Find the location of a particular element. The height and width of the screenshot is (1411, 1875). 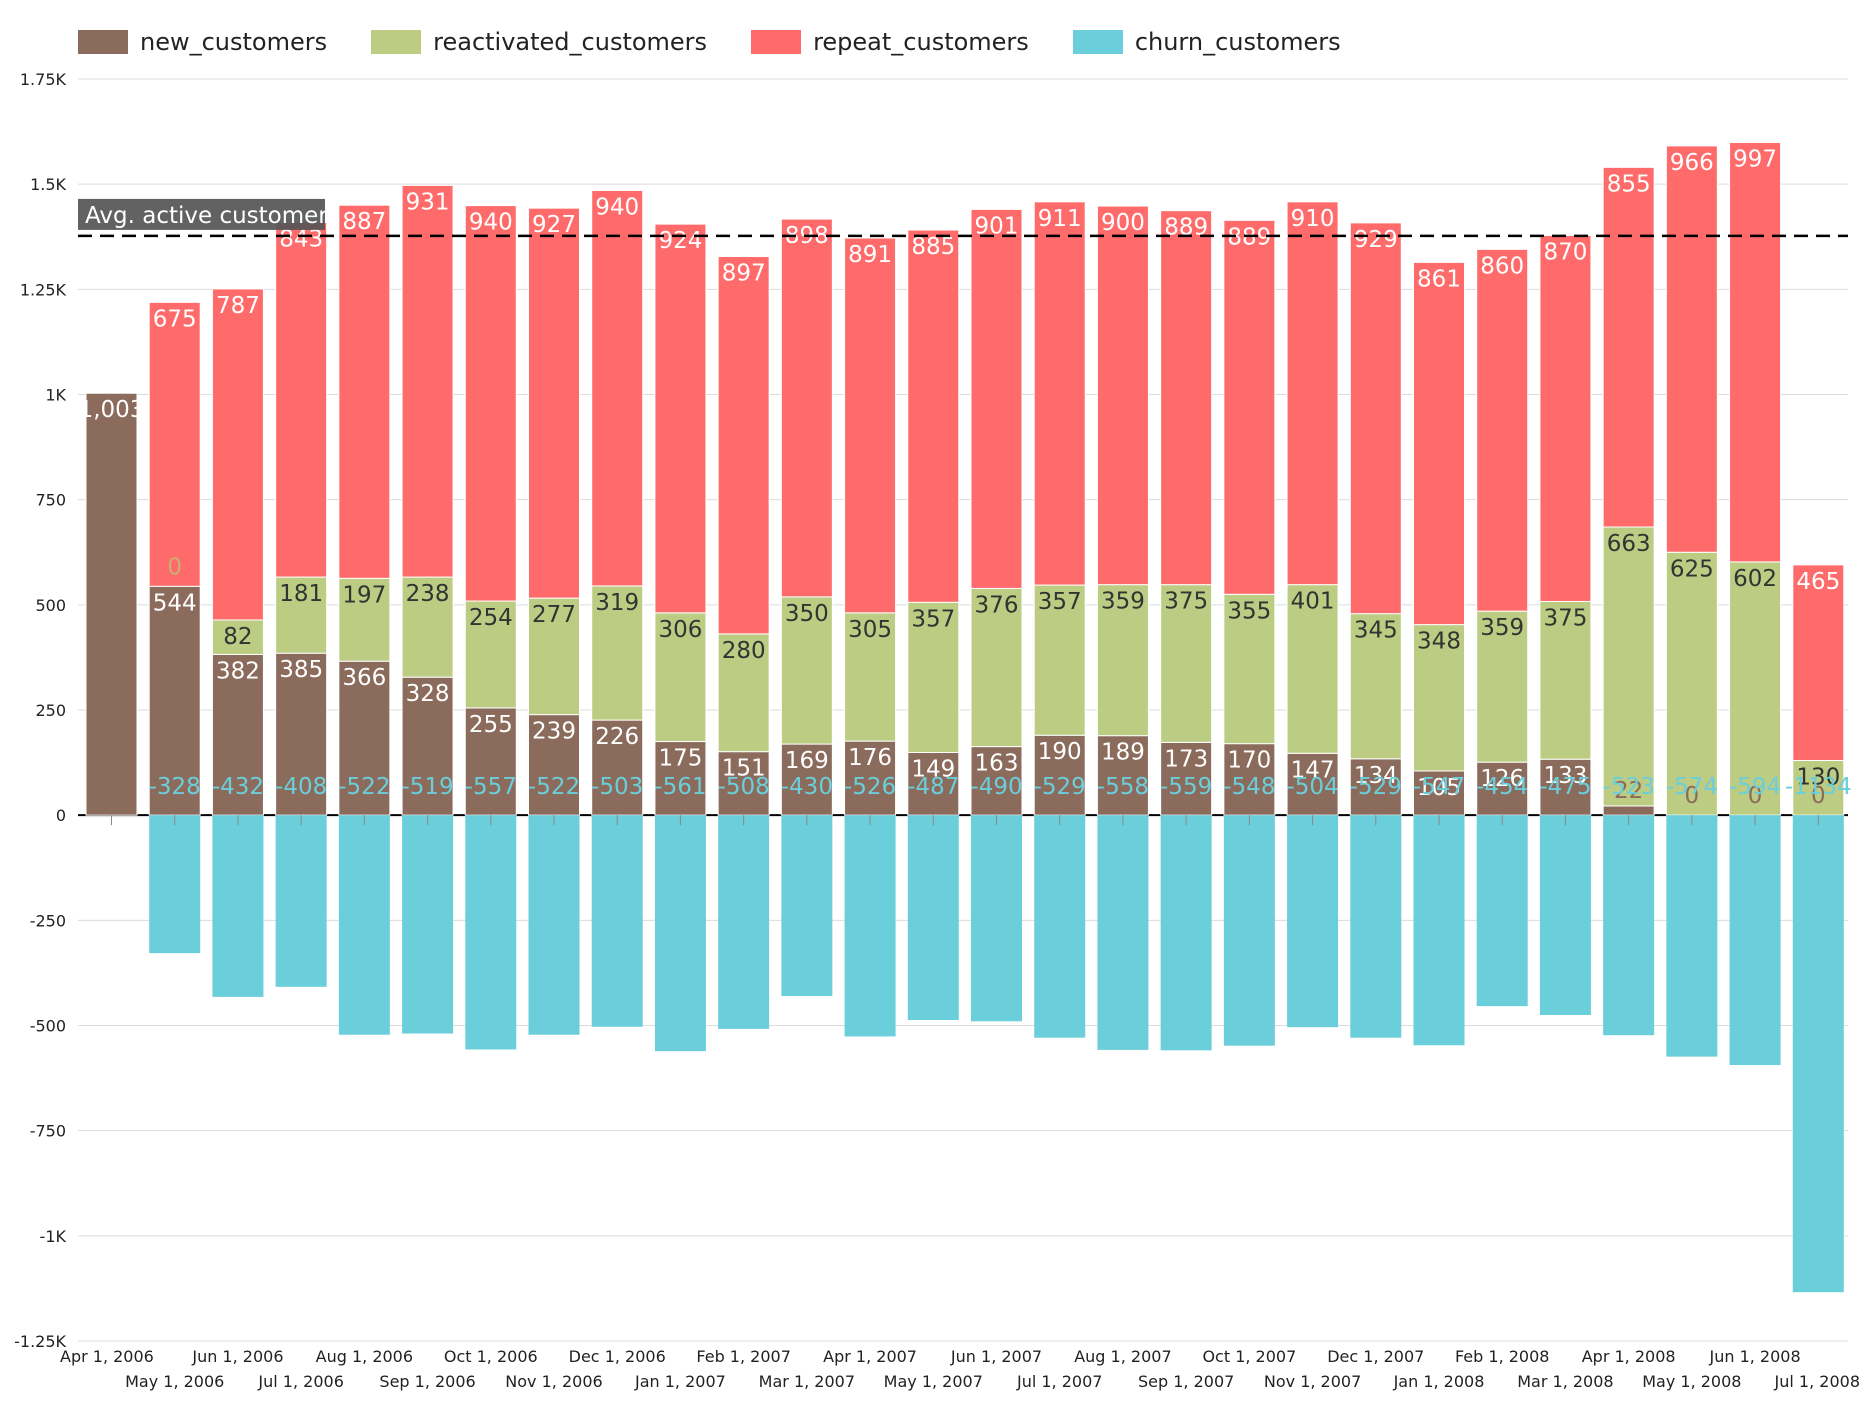

data-label-reactivated_customers: 280 is located at coordinates (744, 651).